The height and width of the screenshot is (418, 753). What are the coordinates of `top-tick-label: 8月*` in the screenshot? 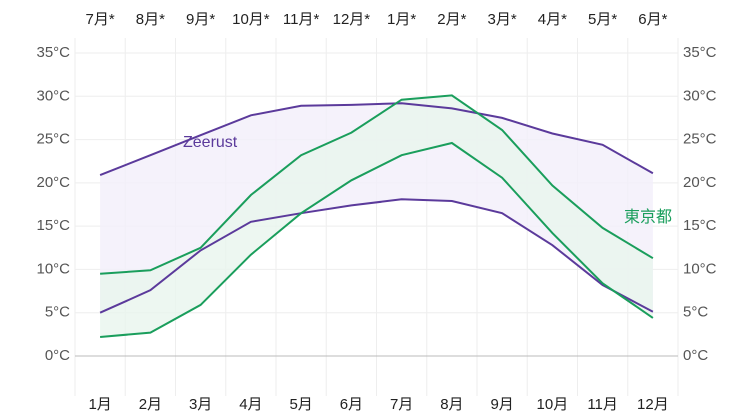 It's located at (150, 19).